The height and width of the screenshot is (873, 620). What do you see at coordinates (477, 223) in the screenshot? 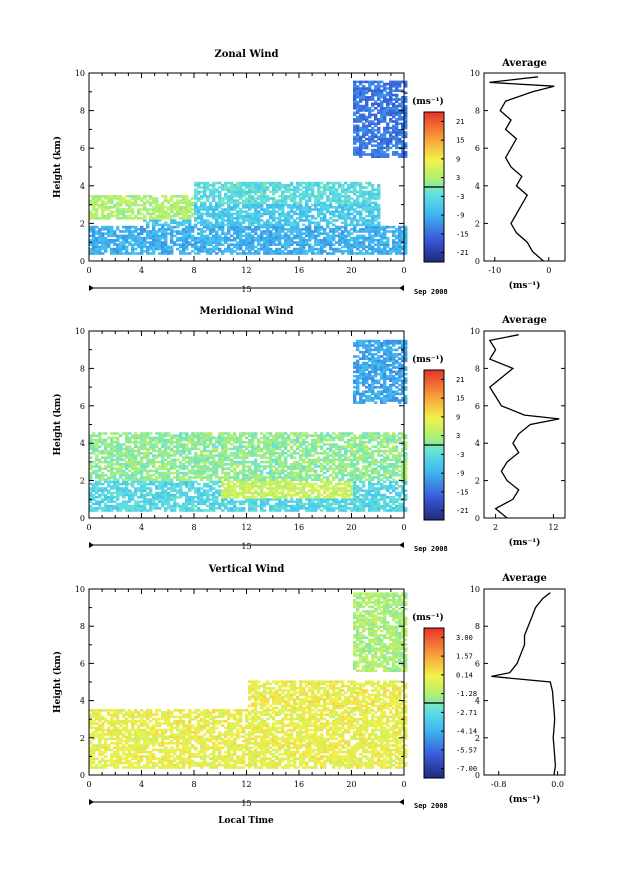
I see `average-y-tick-label: 2` at bounding box center [477, 223].